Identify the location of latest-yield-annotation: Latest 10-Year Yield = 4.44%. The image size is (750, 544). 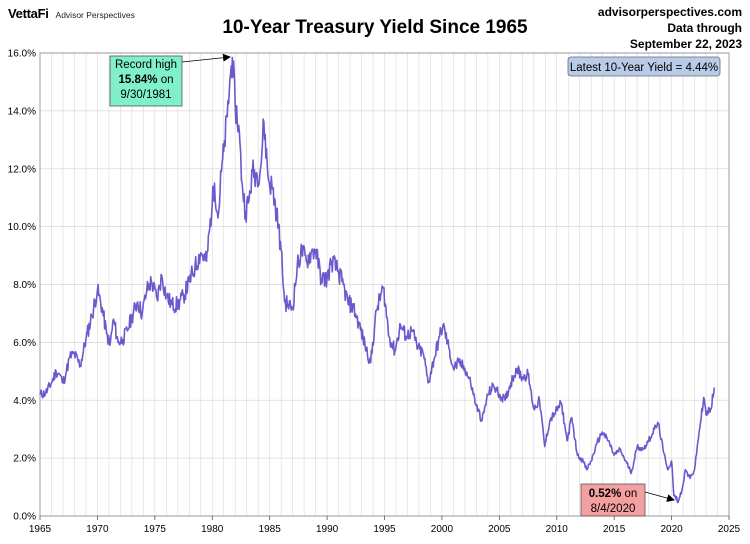
(644, 66).